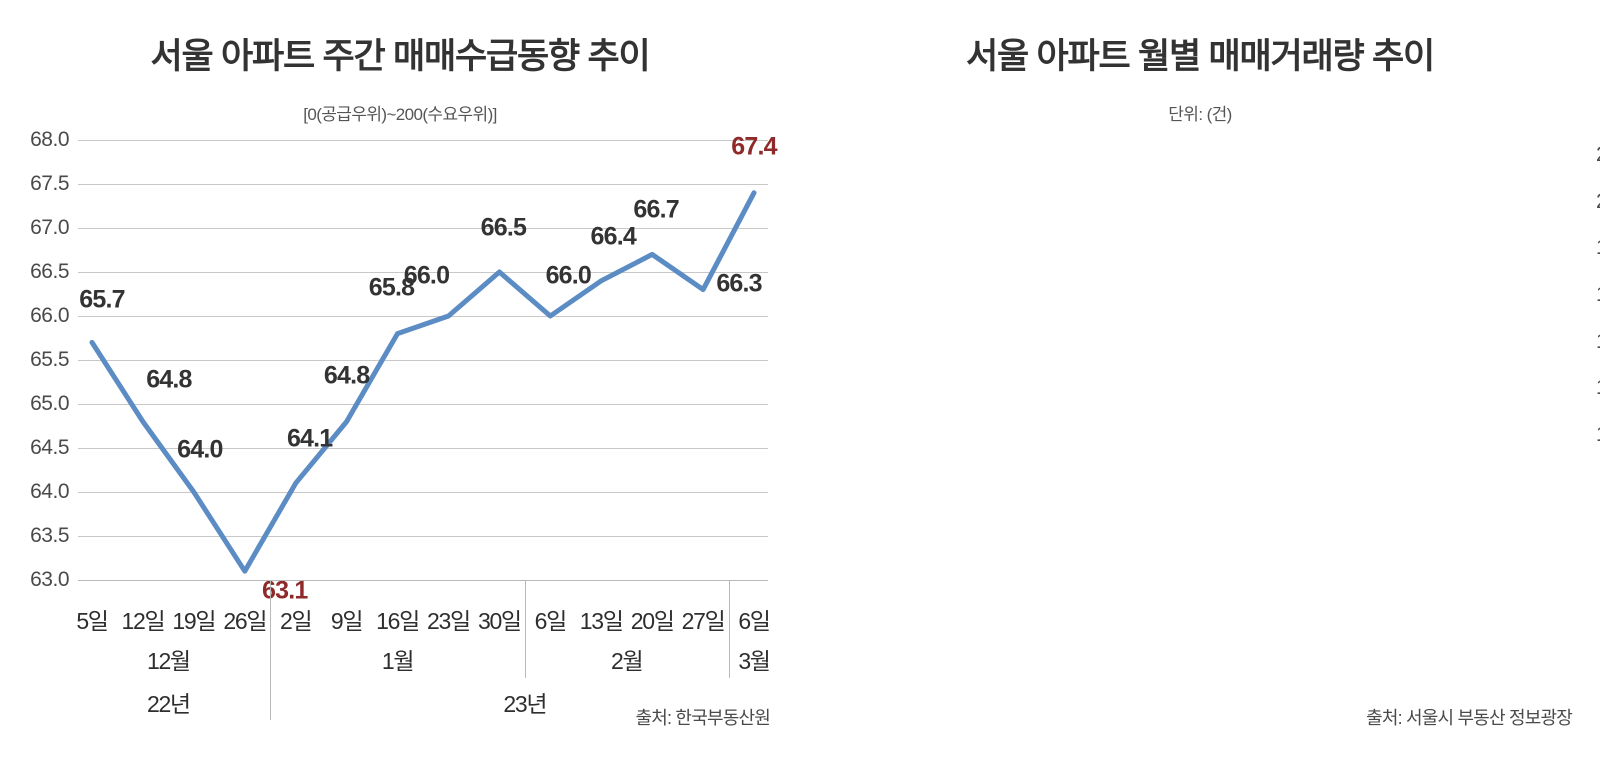 This screenshot has width=1600, height=760. I want to click on y-axis-tick-label: 1,900, so click(1598, 248).